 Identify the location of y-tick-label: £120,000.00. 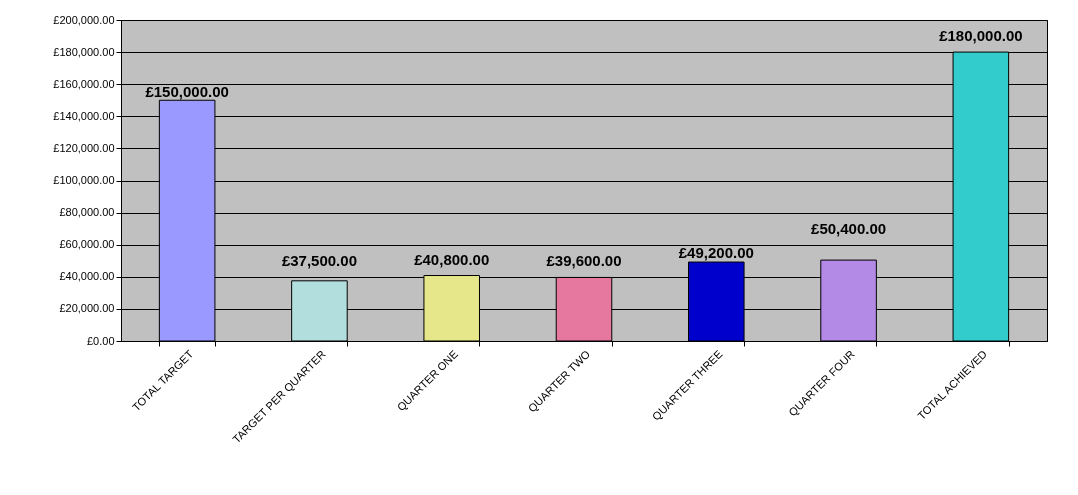
(84, 147).